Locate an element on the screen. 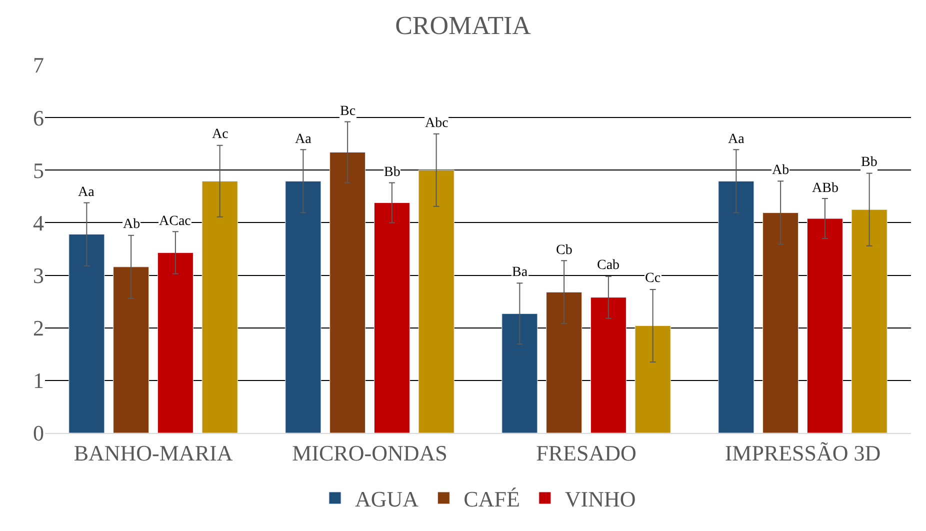 The width and height of the screenshot is (926, 531). data-label: Cc is located at coordinates (653, 278).